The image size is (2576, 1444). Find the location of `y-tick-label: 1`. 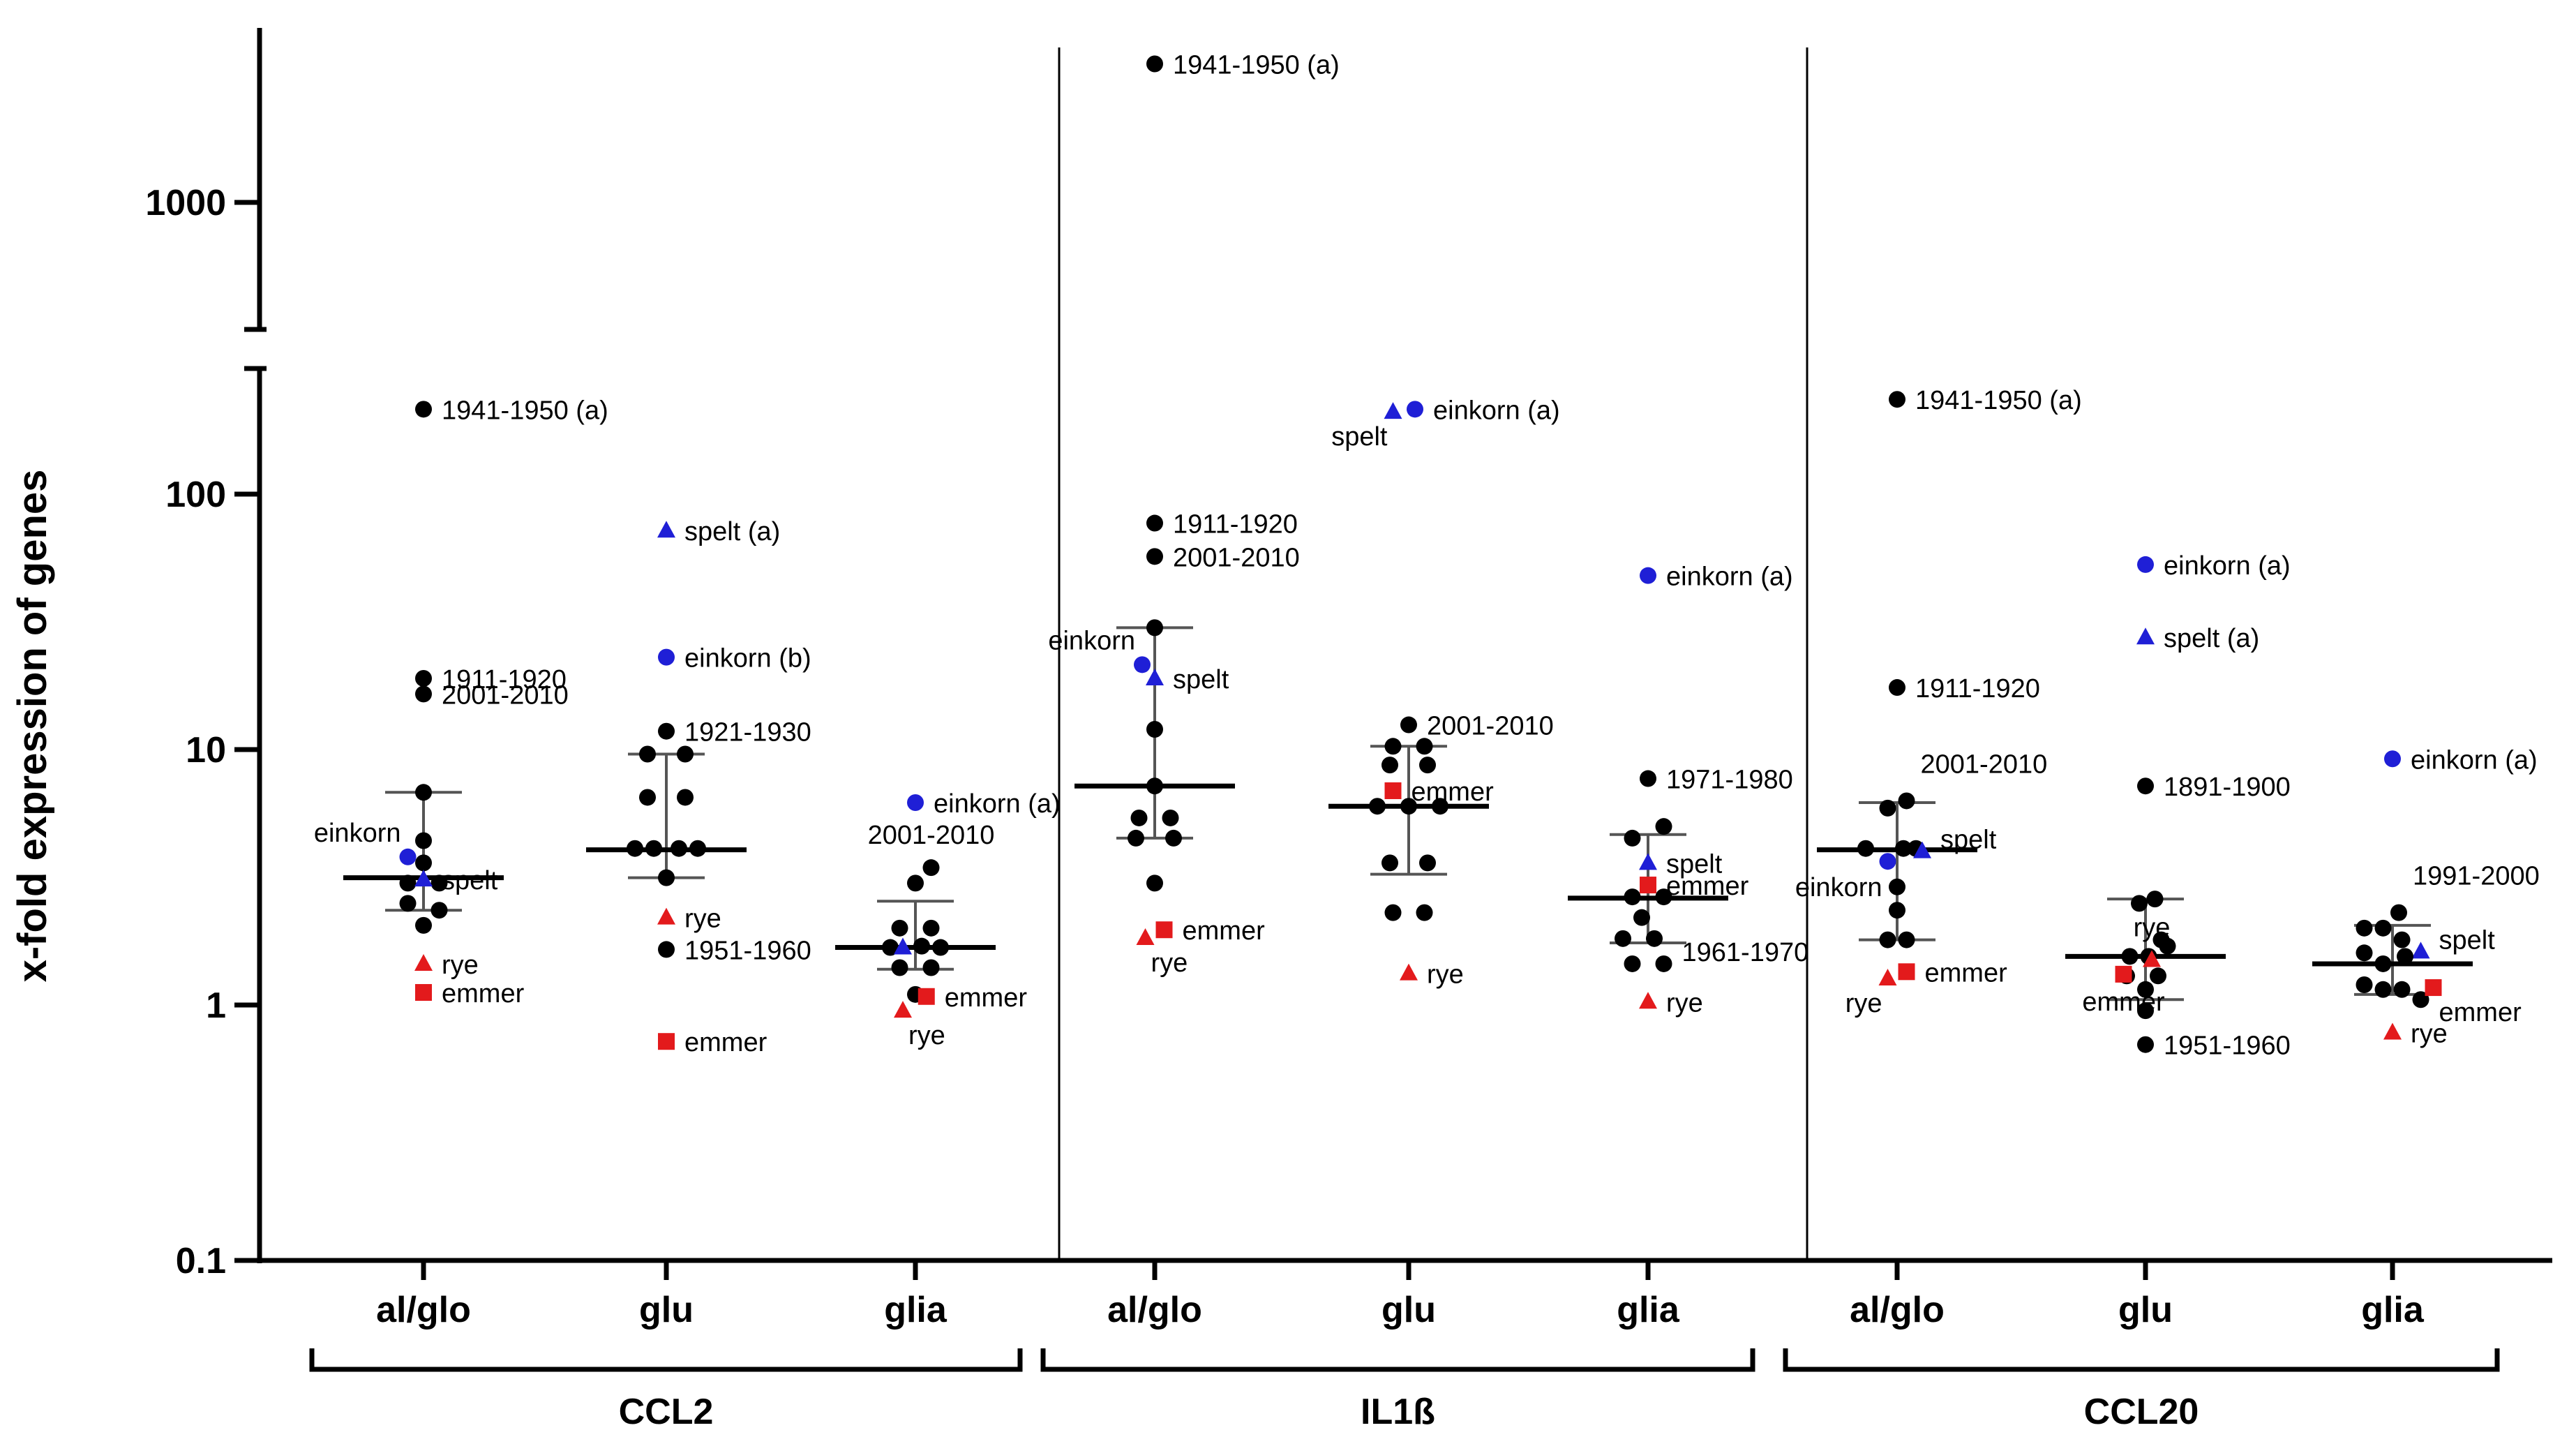

y-tick-label: 1 is located at coordinates (216, 1005).